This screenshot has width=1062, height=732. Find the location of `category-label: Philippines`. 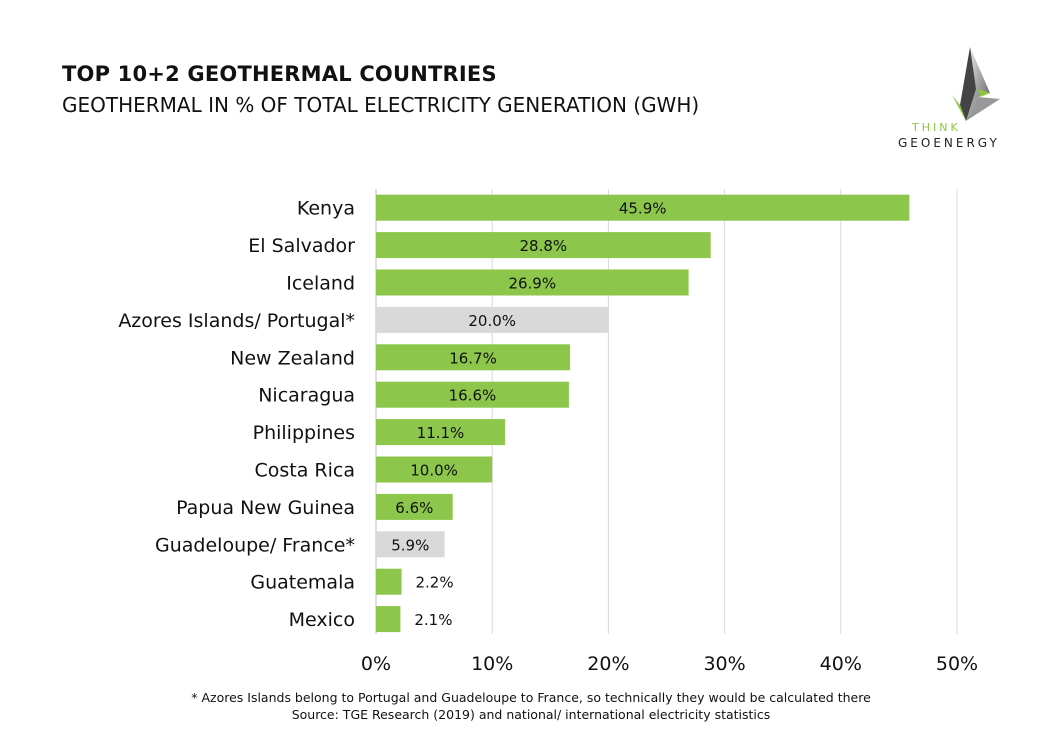

category-label: Philippines is located at coordinates (304, 433).